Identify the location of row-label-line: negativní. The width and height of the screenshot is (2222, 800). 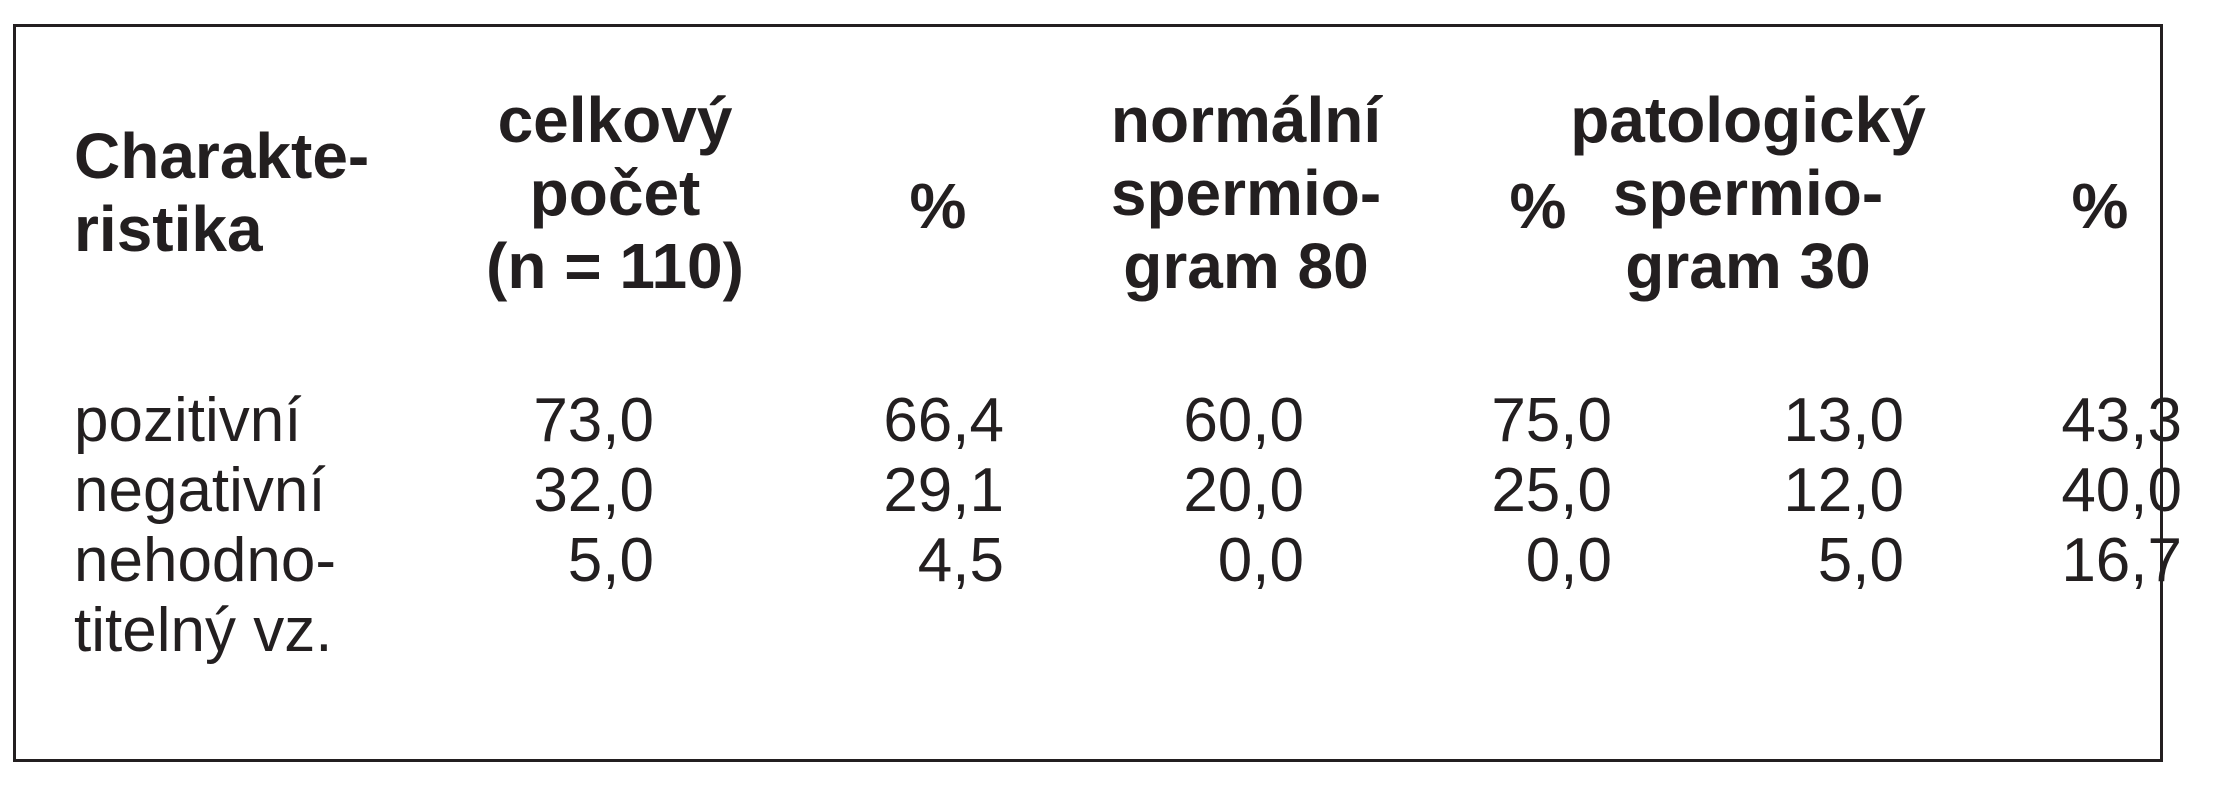
(200, 490).